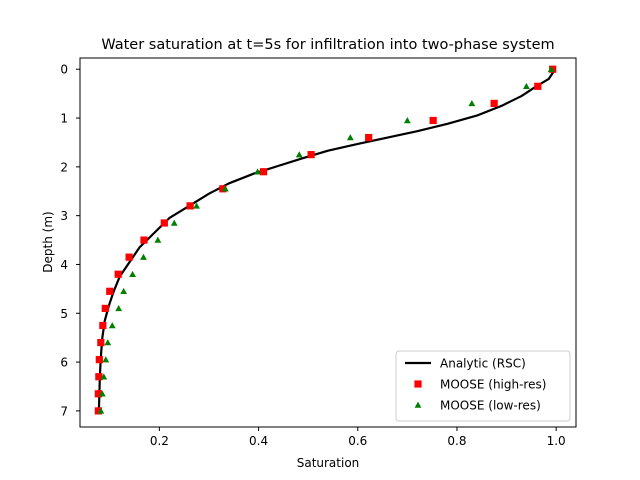 The width and height of the screenshot is (640, 480). What do you see at coordinates (483, 364) in the screenshot?
I see `legend-label: Analytic (RSC)` at bounding box center [483, 364].